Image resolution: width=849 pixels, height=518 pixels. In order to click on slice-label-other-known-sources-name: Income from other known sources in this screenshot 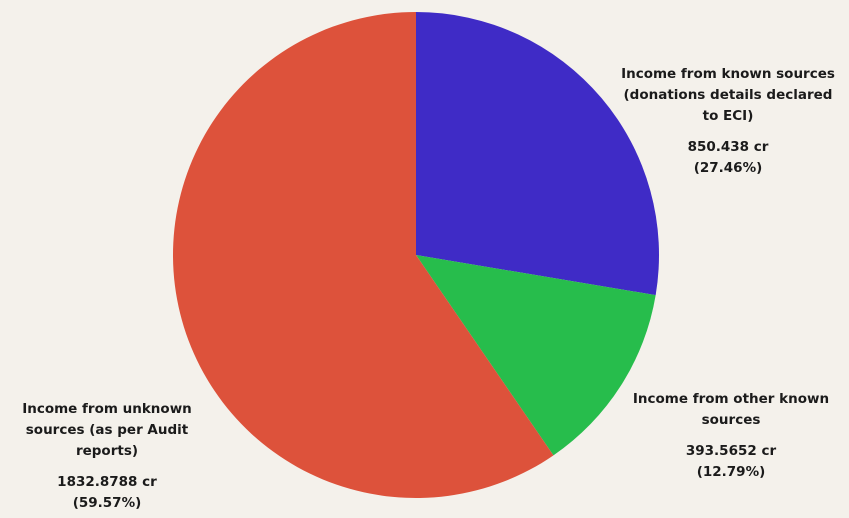, I will do `click(731, 409)`.